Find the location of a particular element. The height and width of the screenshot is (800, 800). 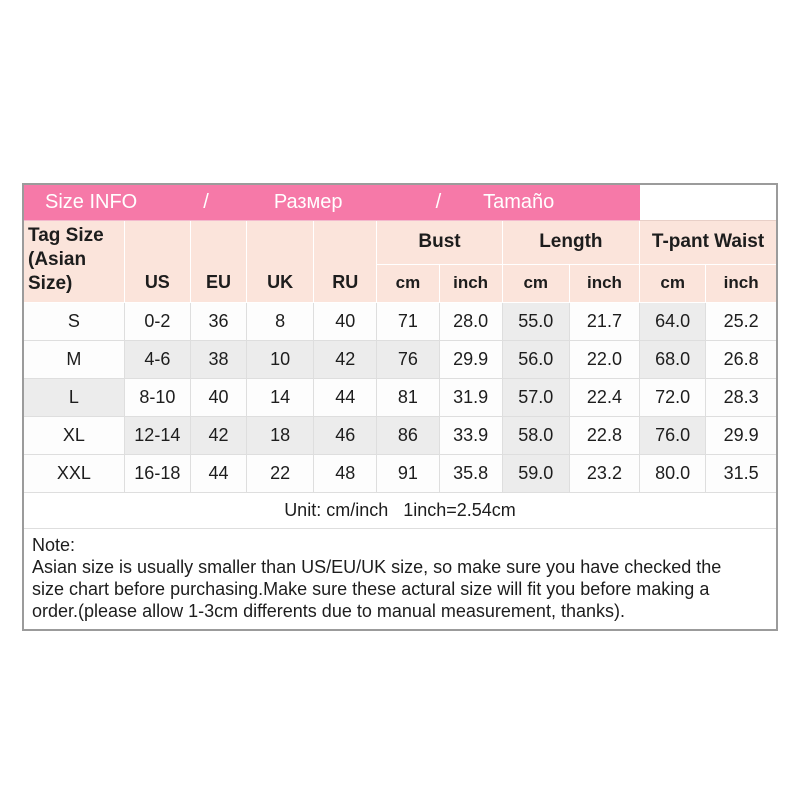

size-cell: 57.0 is located at coordinates (535, 397).